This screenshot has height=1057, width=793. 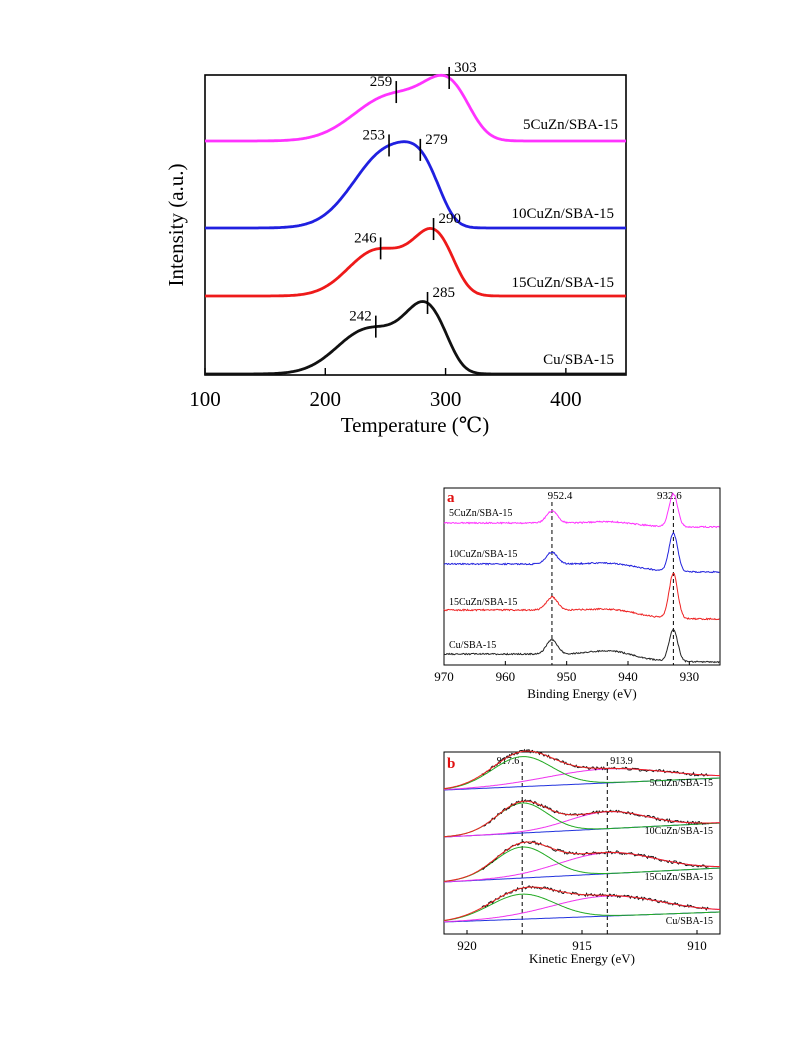 I want to click on xps-a-reference-label: 932.6, so click(x=669, y=496).